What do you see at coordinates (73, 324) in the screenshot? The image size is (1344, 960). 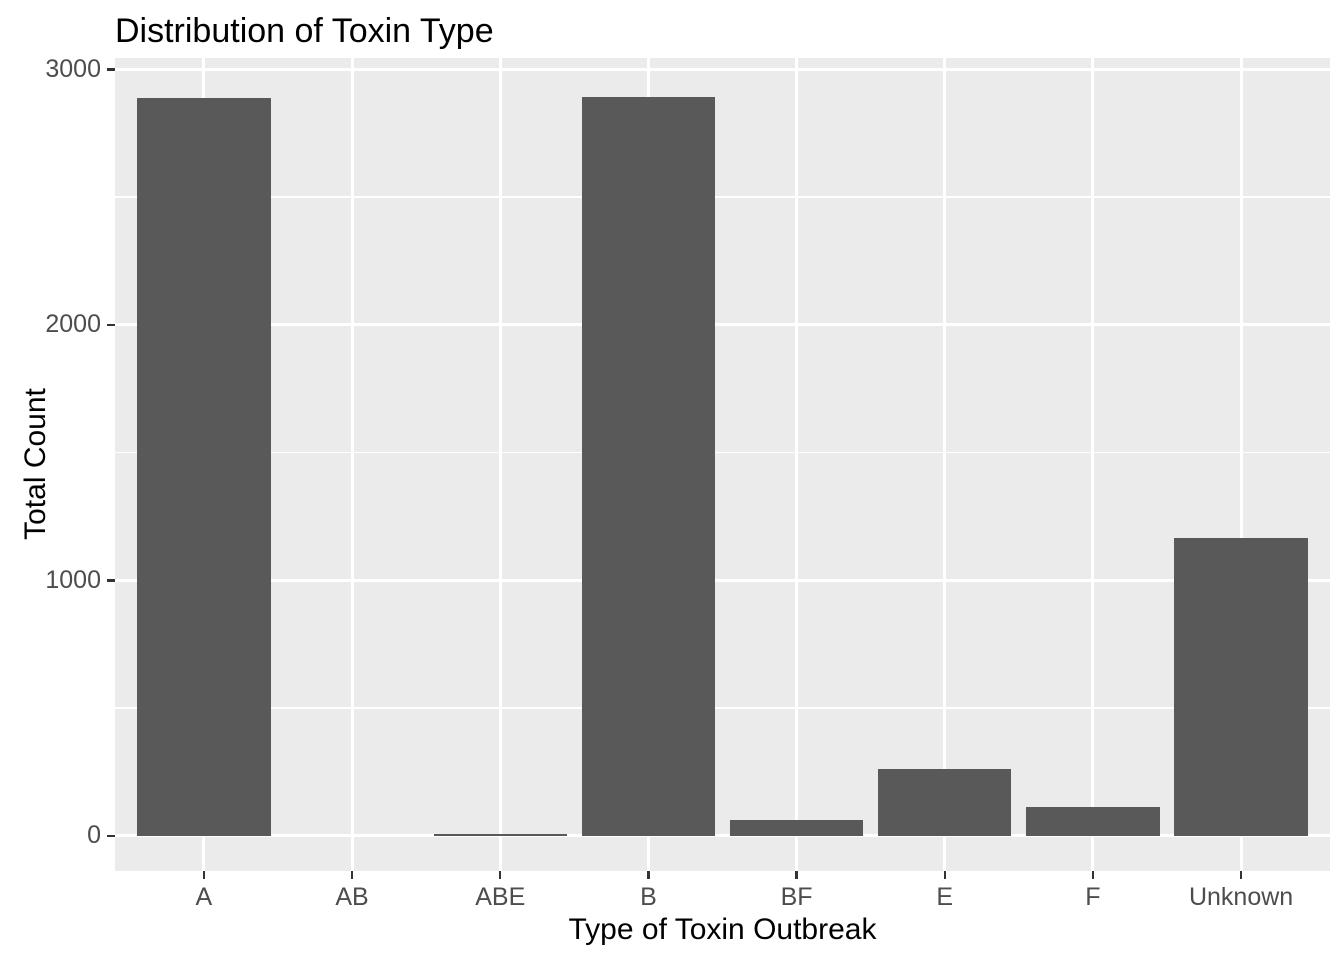 I see `y-tick-label-2000: 2000` at bounding box center [73, 324].